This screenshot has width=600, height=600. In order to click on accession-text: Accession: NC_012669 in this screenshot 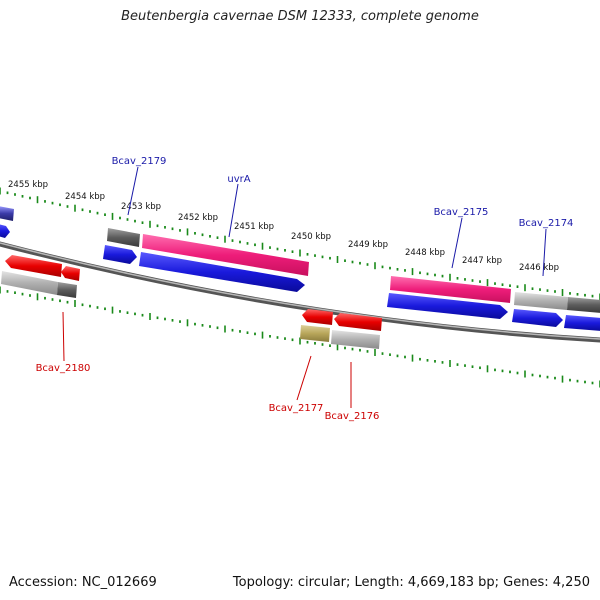, I will do `click(83, 582)`.